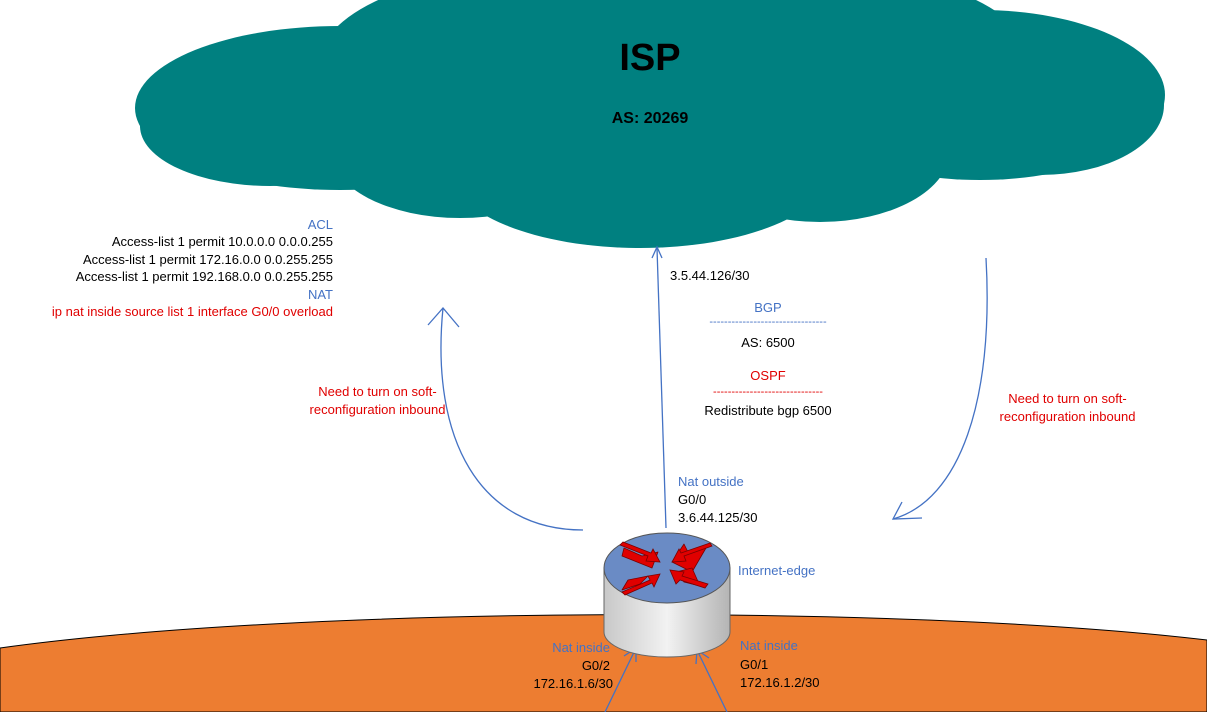 This screenshot has width=1207, height=712. What do you see at coordinates (692, 499) in the screenshot?
I see `g0-0-iface: G0/0` at bounding box center [692, 499].